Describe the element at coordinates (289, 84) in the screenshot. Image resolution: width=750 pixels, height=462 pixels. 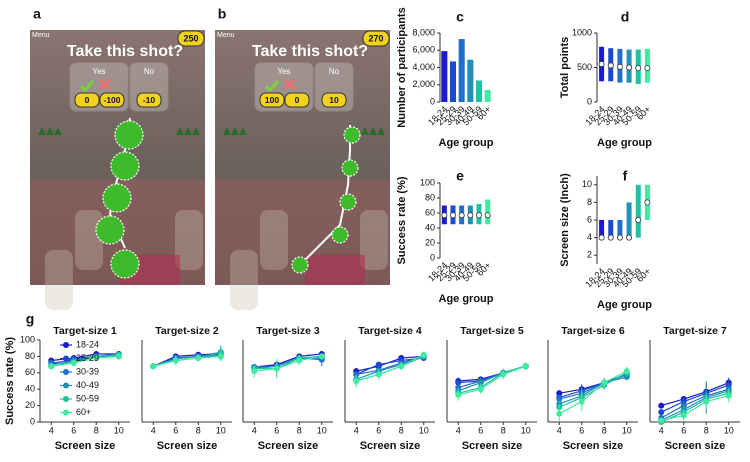
I see `cross-icon` at that location.